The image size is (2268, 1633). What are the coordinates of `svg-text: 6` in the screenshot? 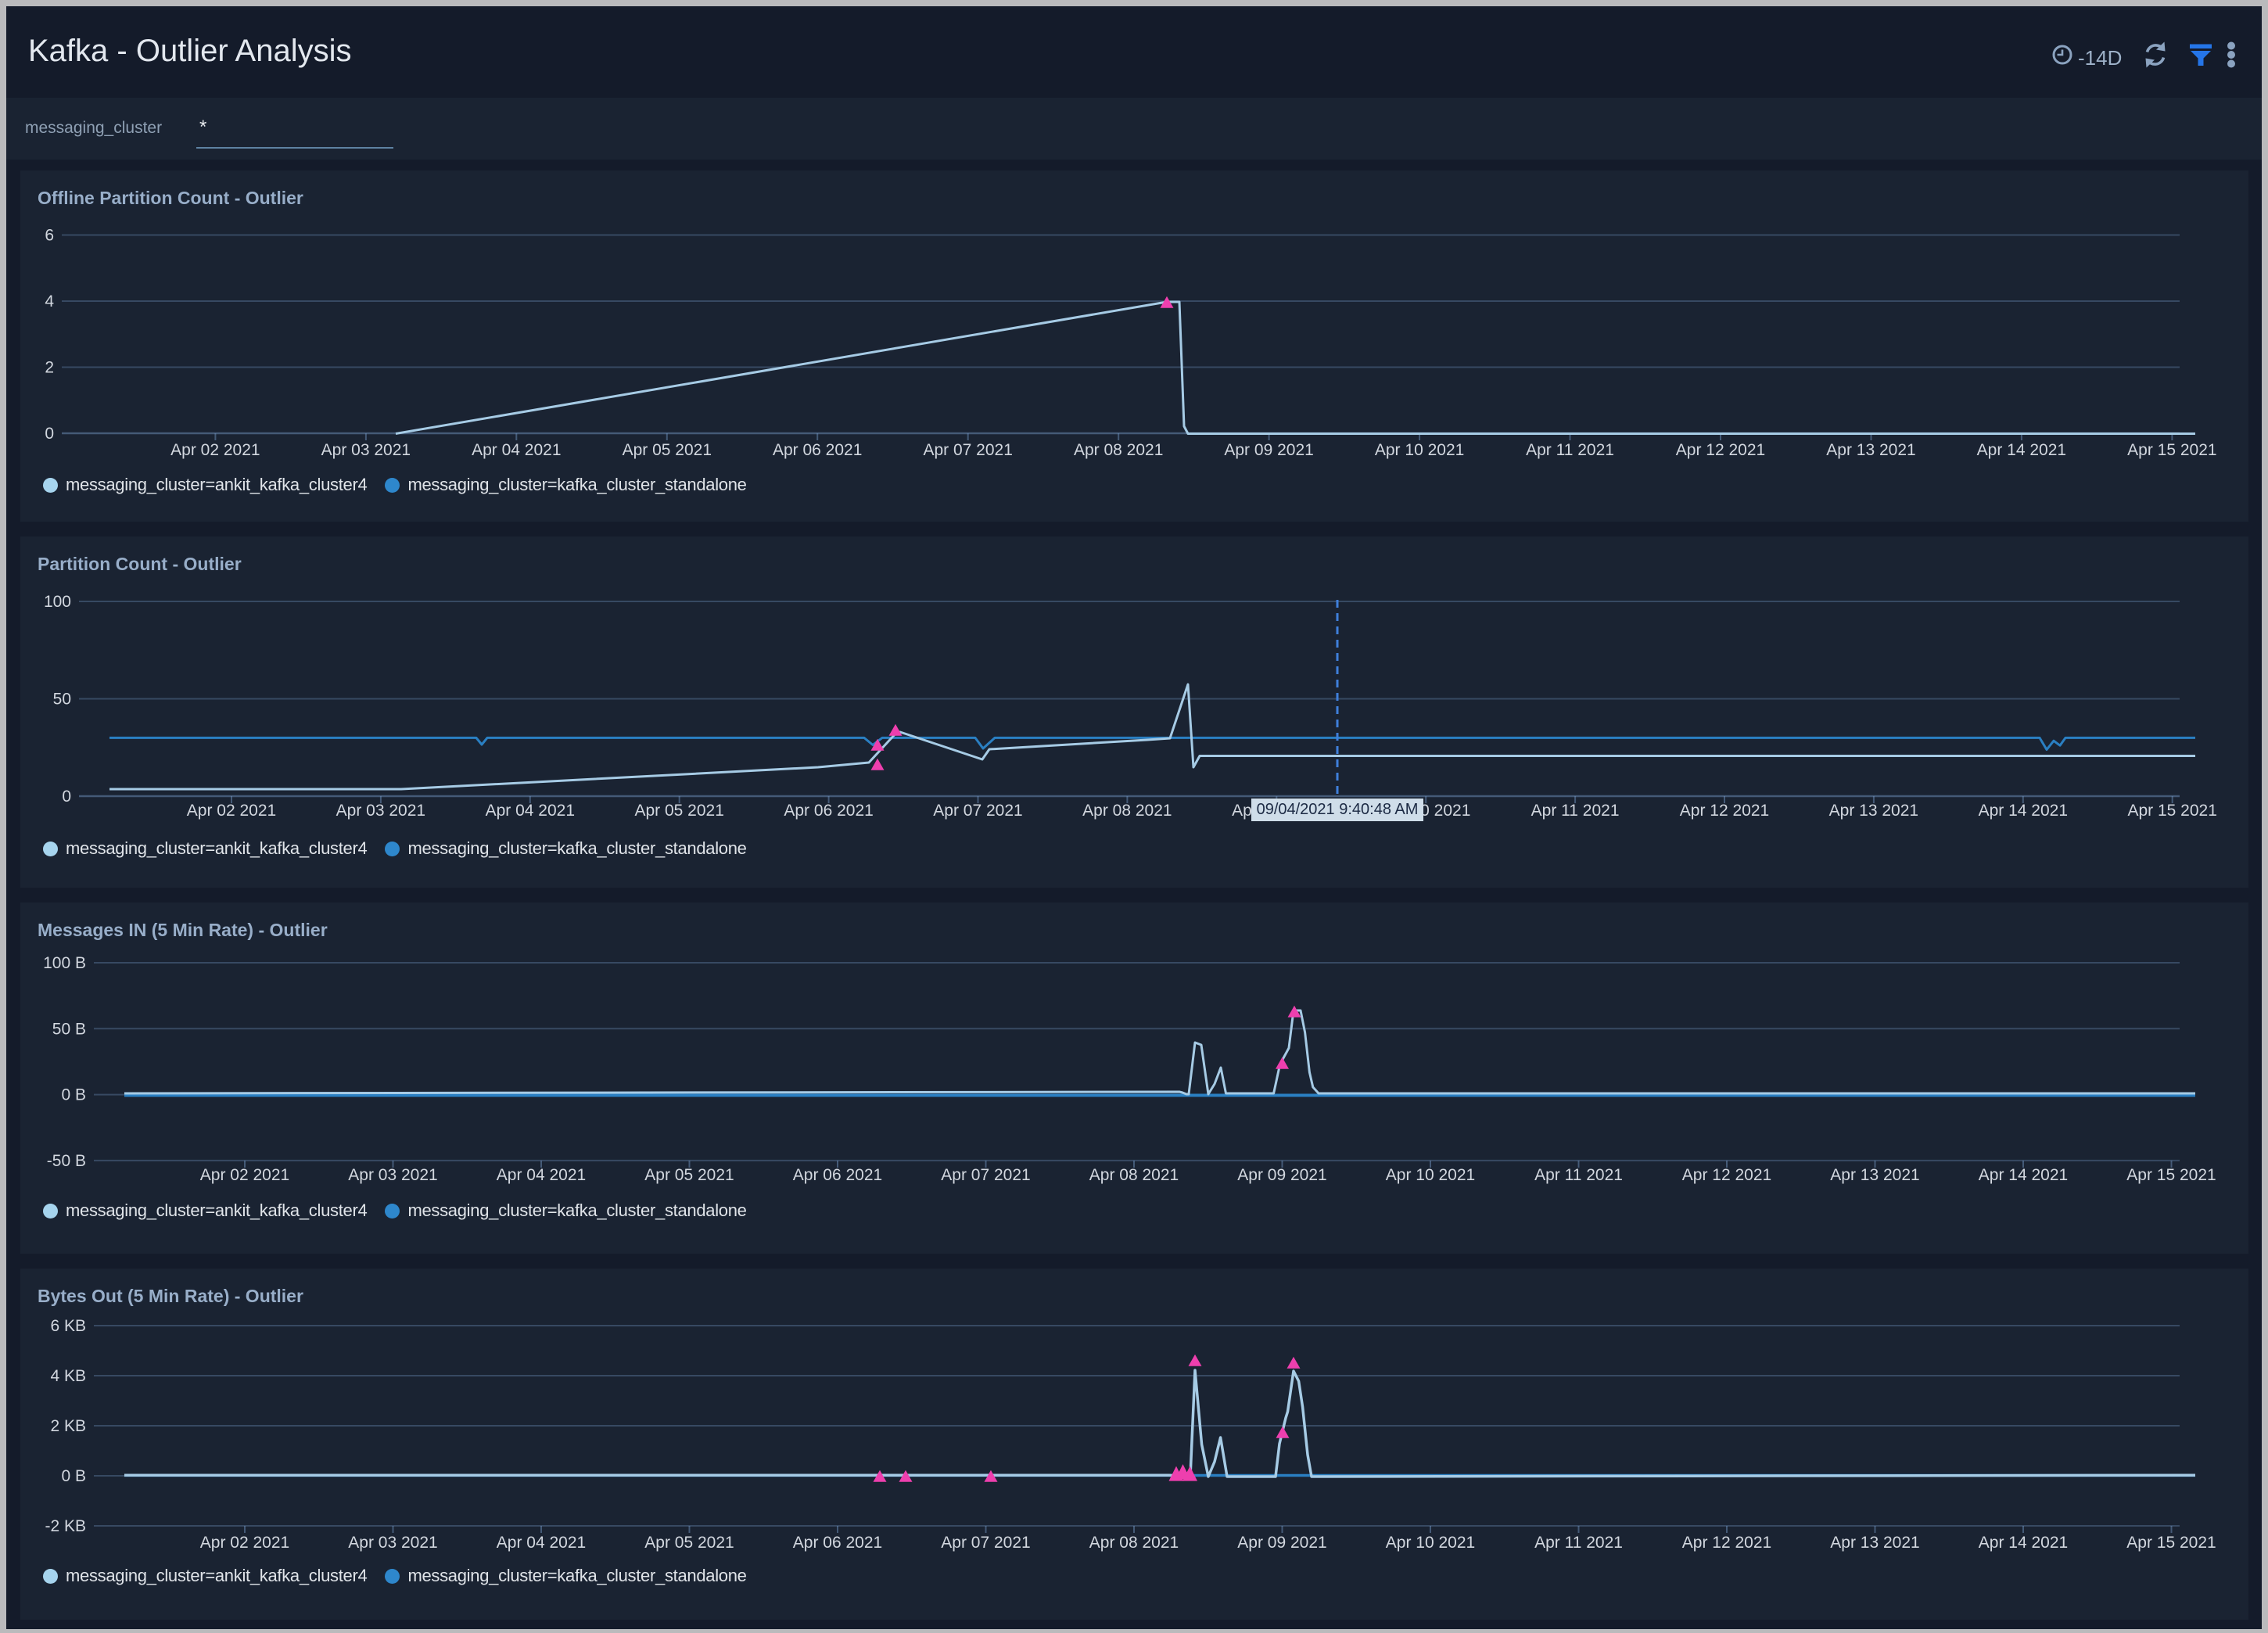 It's located at (49, 236).